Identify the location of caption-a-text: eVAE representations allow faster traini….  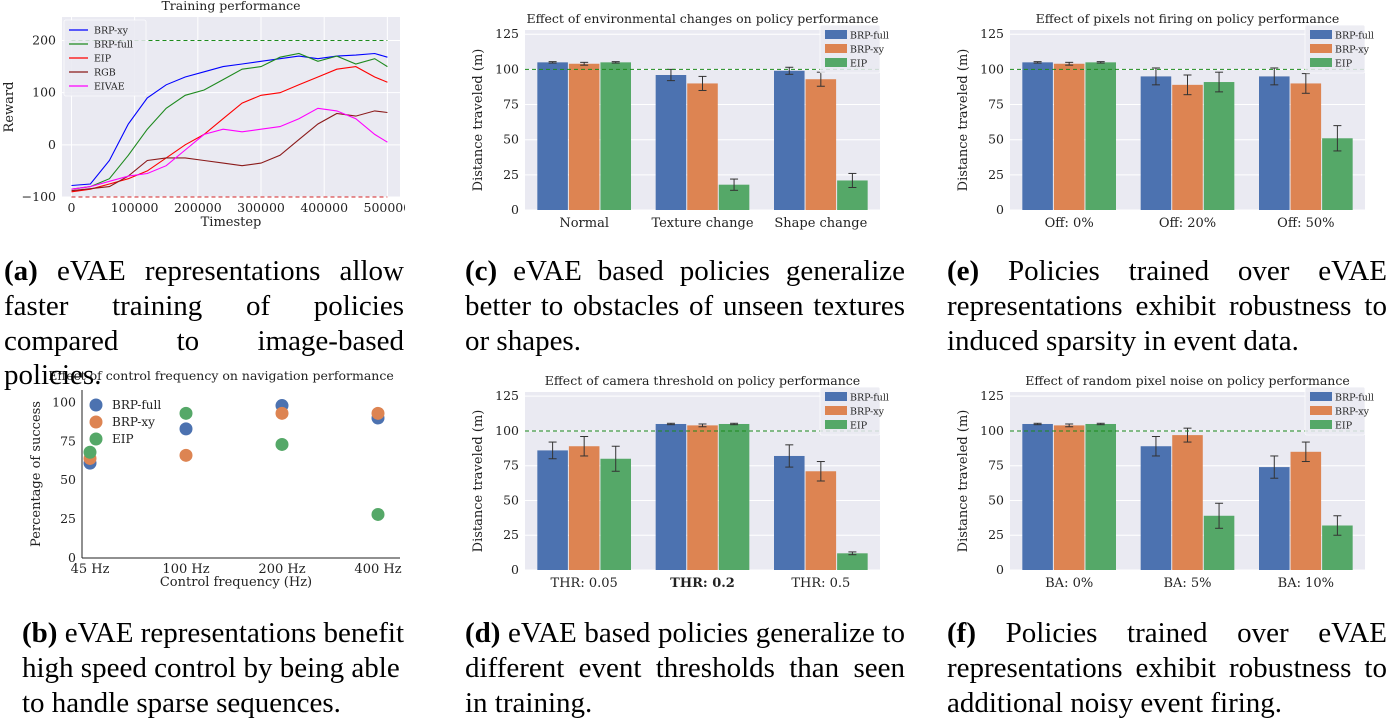
(204, 323).